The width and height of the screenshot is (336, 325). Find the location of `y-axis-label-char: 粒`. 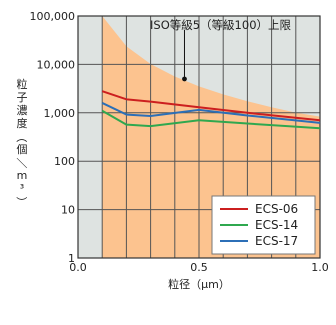

y-axis-label-char: 粒 is located at coordinates (22, 84).